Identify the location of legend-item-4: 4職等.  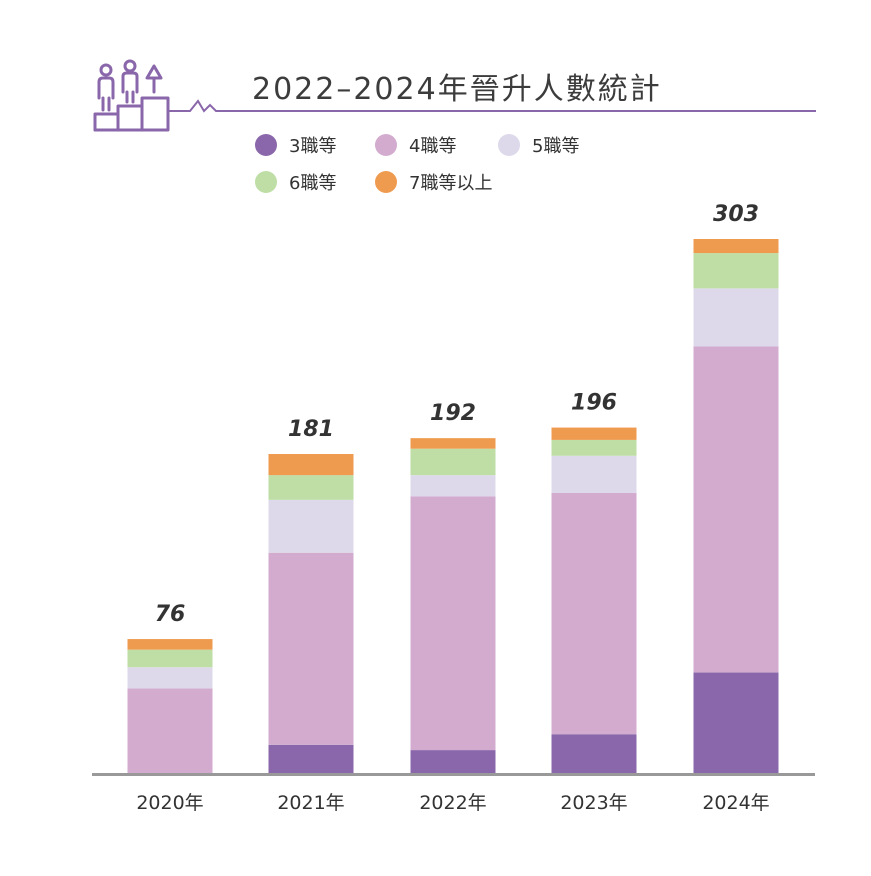
(415, 145).